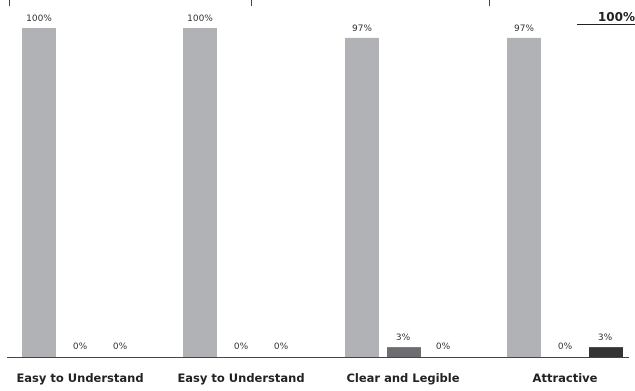  I want to click on data-label-2-3: 0%, so click(281, 347).